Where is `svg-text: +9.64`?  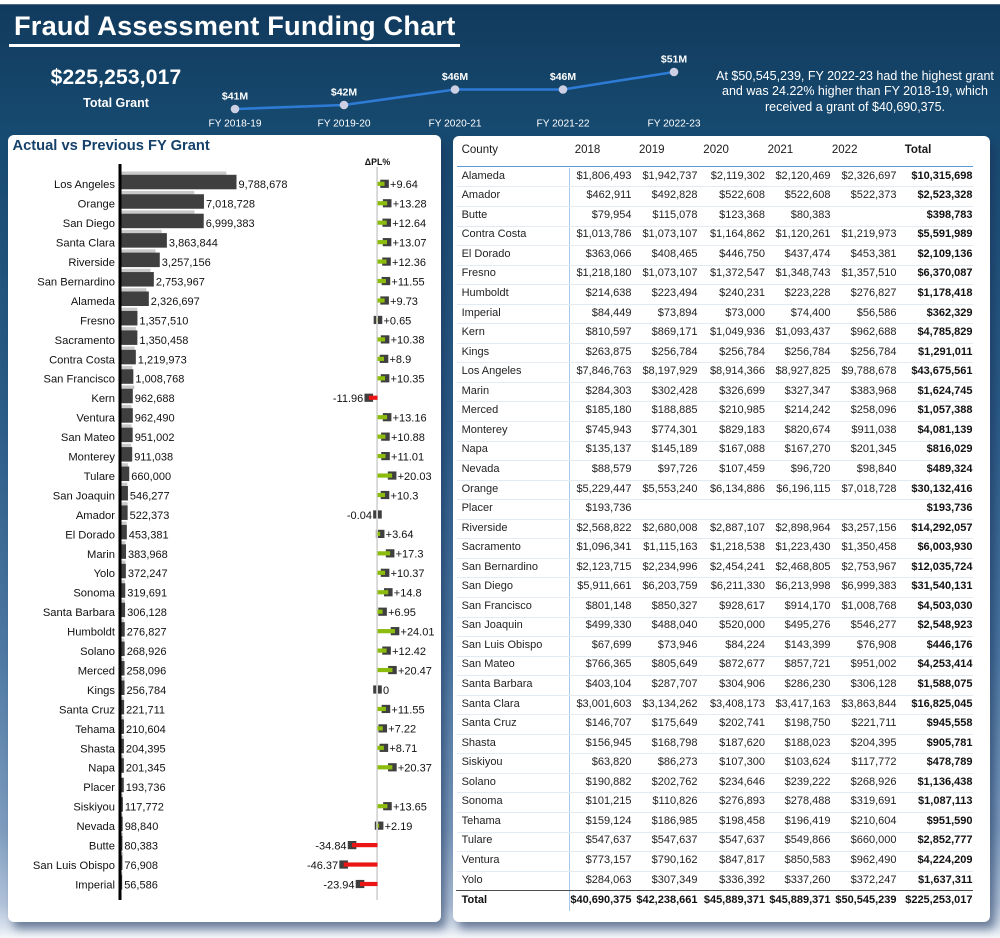
svg-text: +9.64 is located at coordinates (404, 185).